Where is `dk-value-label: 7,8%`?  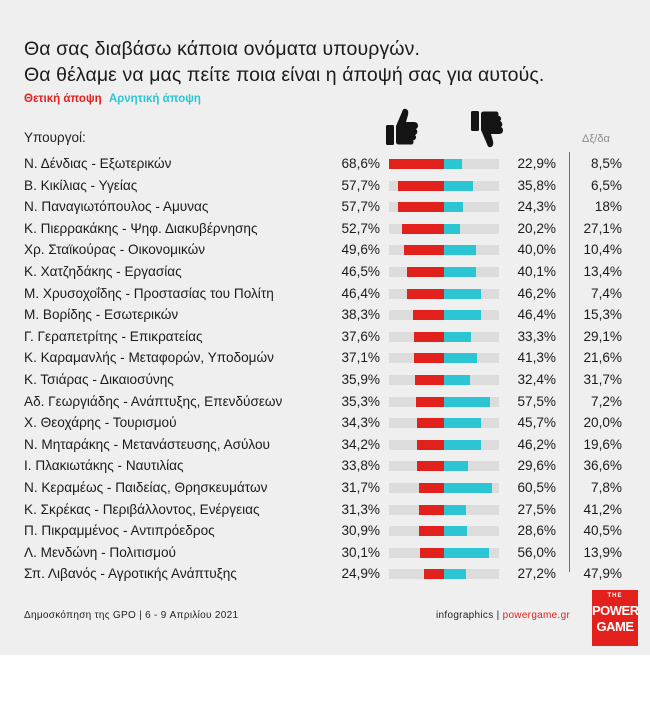
dk-value-label: 7,8% is located at coordinates (606, 487).